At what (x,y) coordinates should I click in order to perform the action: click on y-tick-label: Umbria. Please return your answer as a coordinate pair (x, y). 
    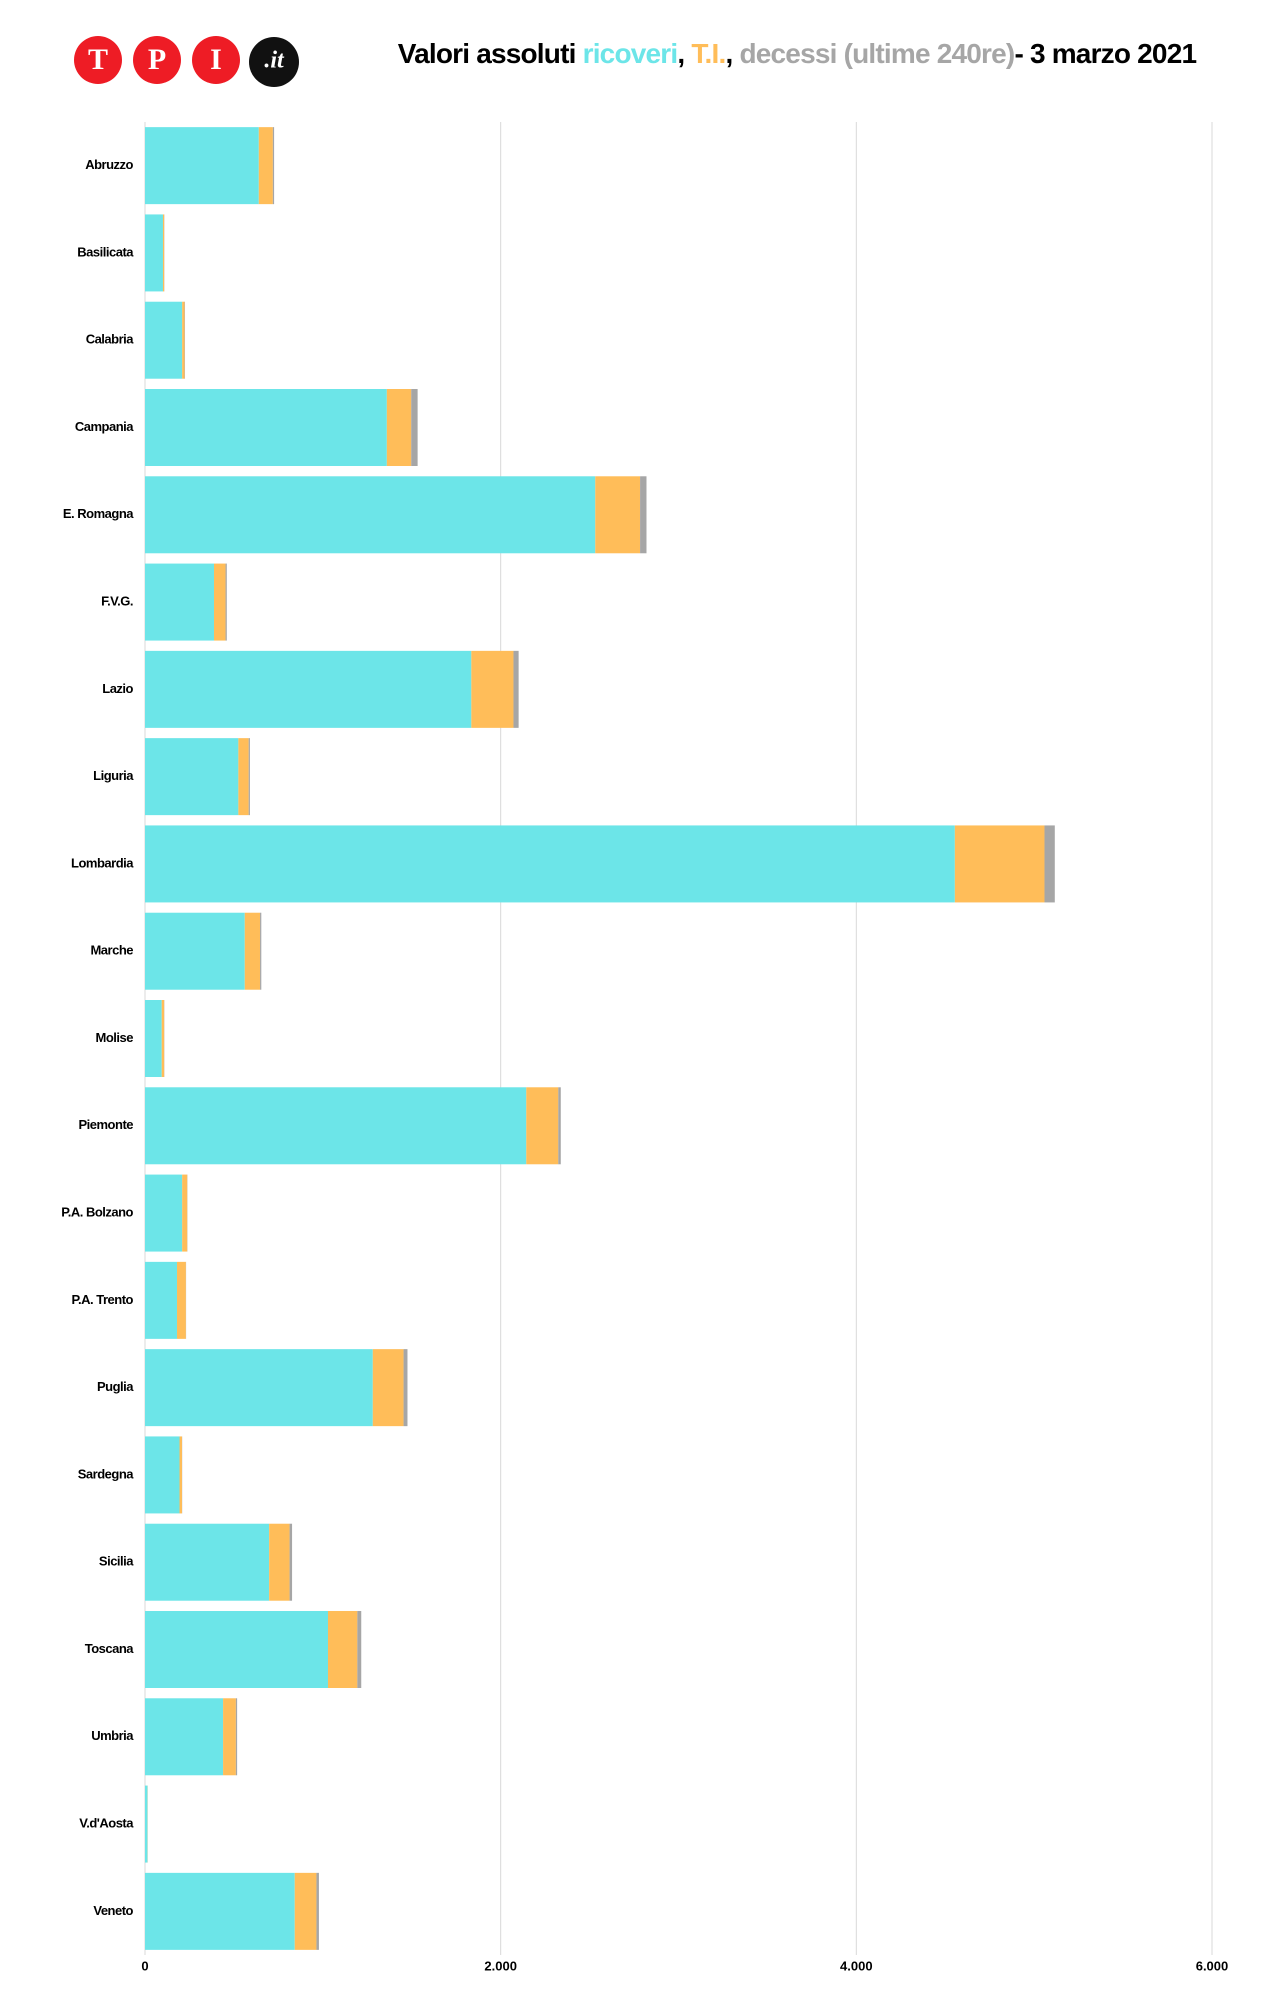
    Looking at the image, I should click on (112, 1735).